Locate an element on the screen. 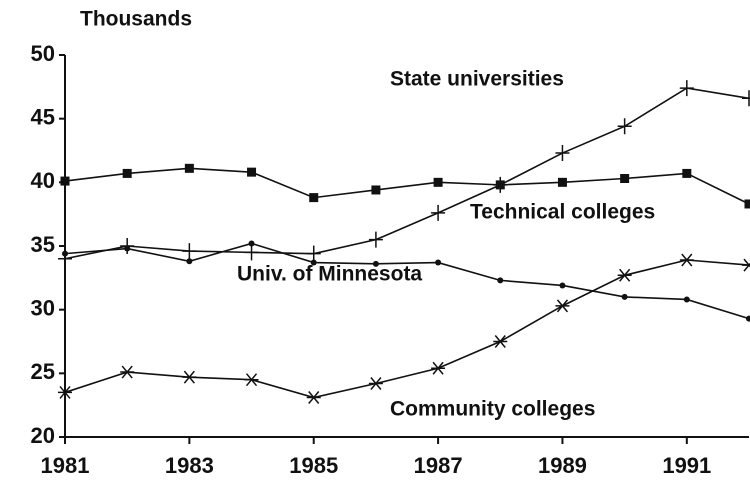 This screenshot has height=486, width=750. x-tick-label: 1981 is located at coordinates (65, 465).